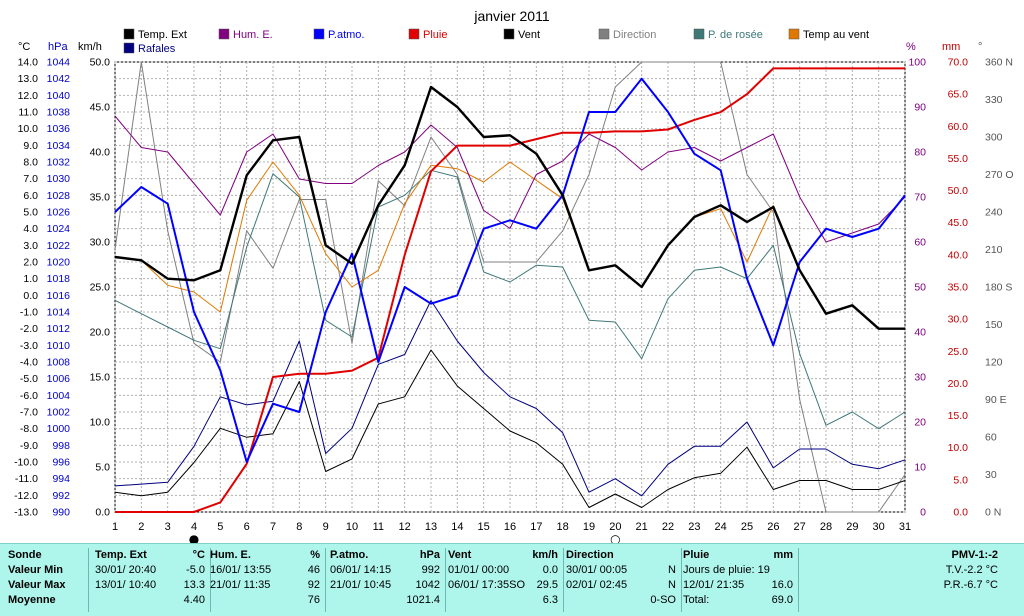 The height and width of the screenshot is (616, 1024). Describe the element at coordinates (484, 527) in the screenshot. I see `x-tick-label: 15` at that location.